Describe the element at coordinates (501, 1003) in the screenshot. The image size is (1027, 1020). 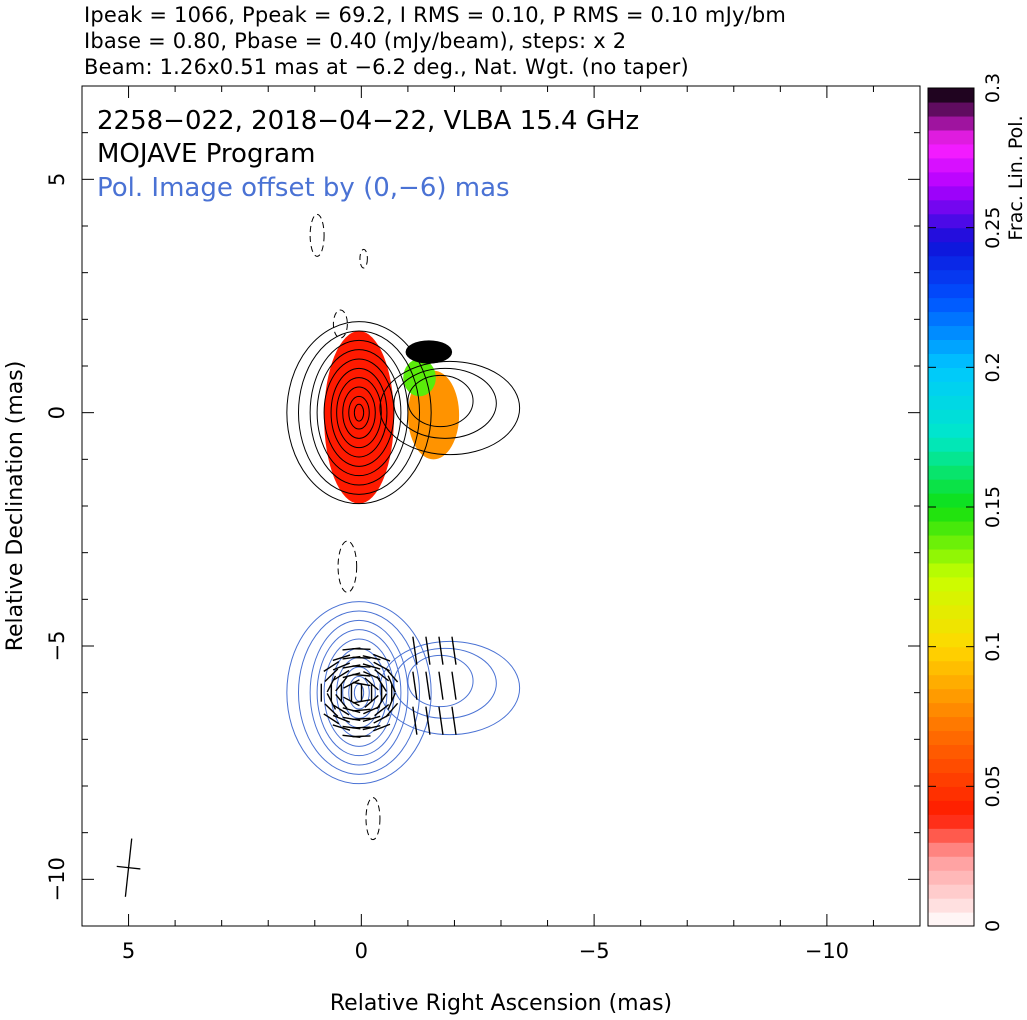
I see `x-axis-label: Relative Right Ascension (mas)` at that location.